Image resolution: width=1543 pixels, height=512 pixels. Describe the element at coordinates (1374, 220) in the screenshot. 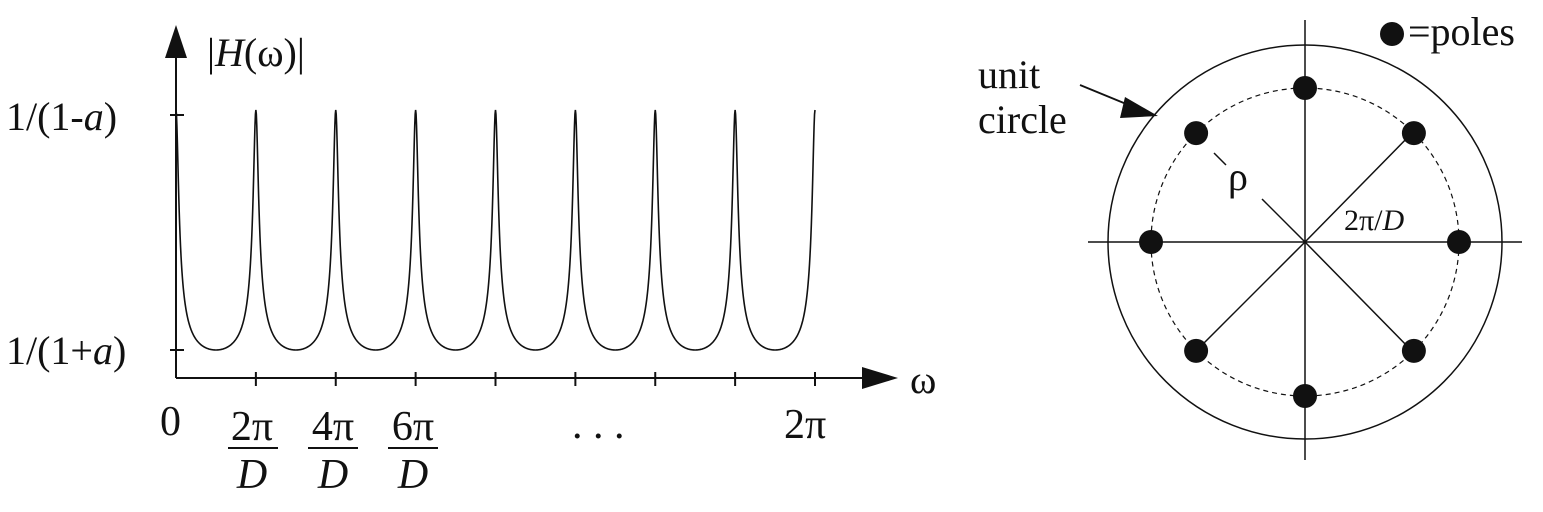

I see `angle-label: 2π/D` at that location.